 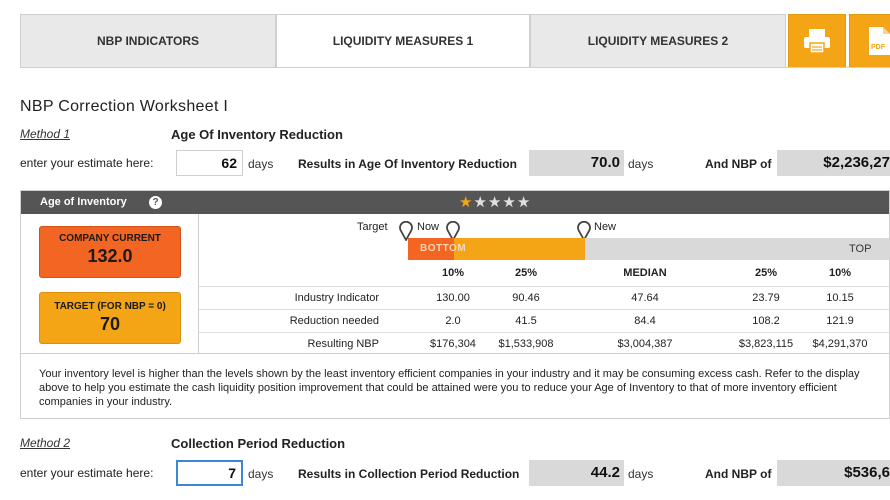 I want to click on svg-text: PDF, so click(x=878, y=47).